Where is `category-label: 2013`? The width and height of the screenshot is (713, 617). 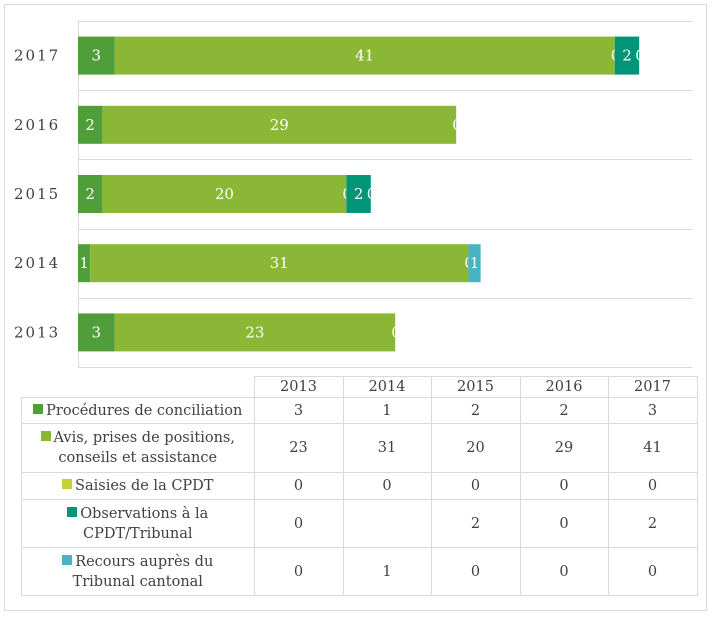 category-label: 2013 is located at coordinates (37, 332).